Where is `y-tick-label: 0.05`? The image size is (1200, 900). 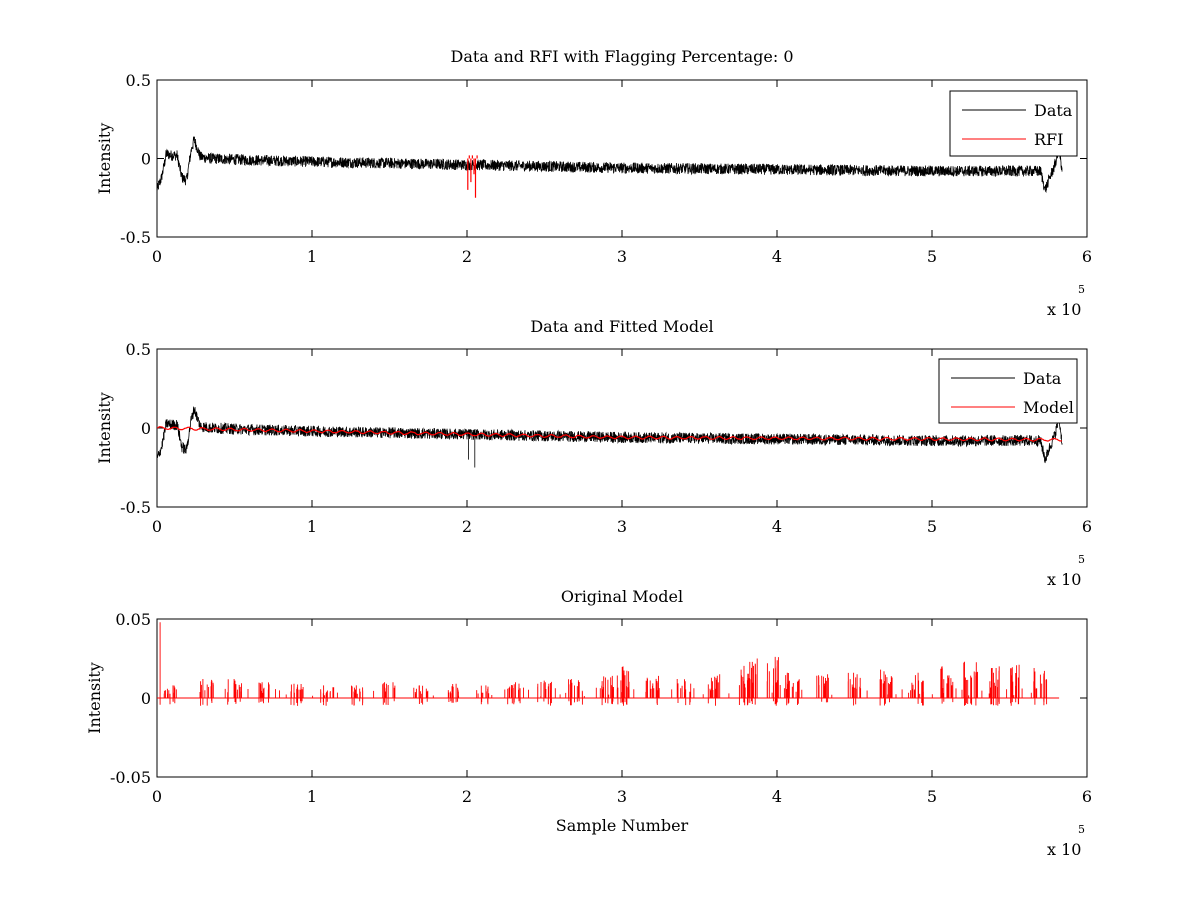
y-tick-label: 0.05 is located at coordinates (133, 619).